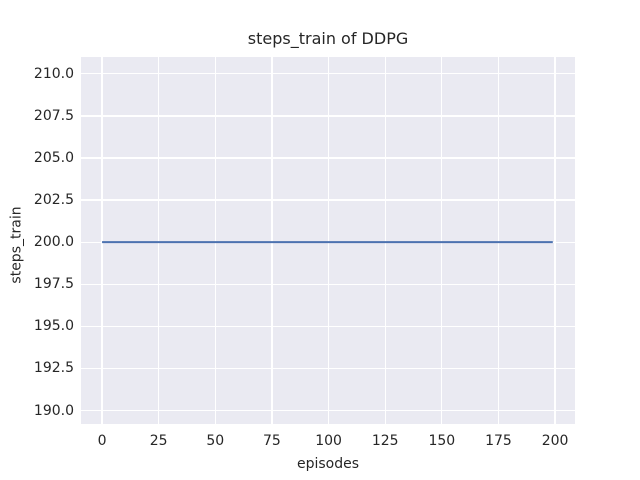 This screenshot has width=640, height=480. I want to click on y-tick-label: 197.5, so click(53, 284).